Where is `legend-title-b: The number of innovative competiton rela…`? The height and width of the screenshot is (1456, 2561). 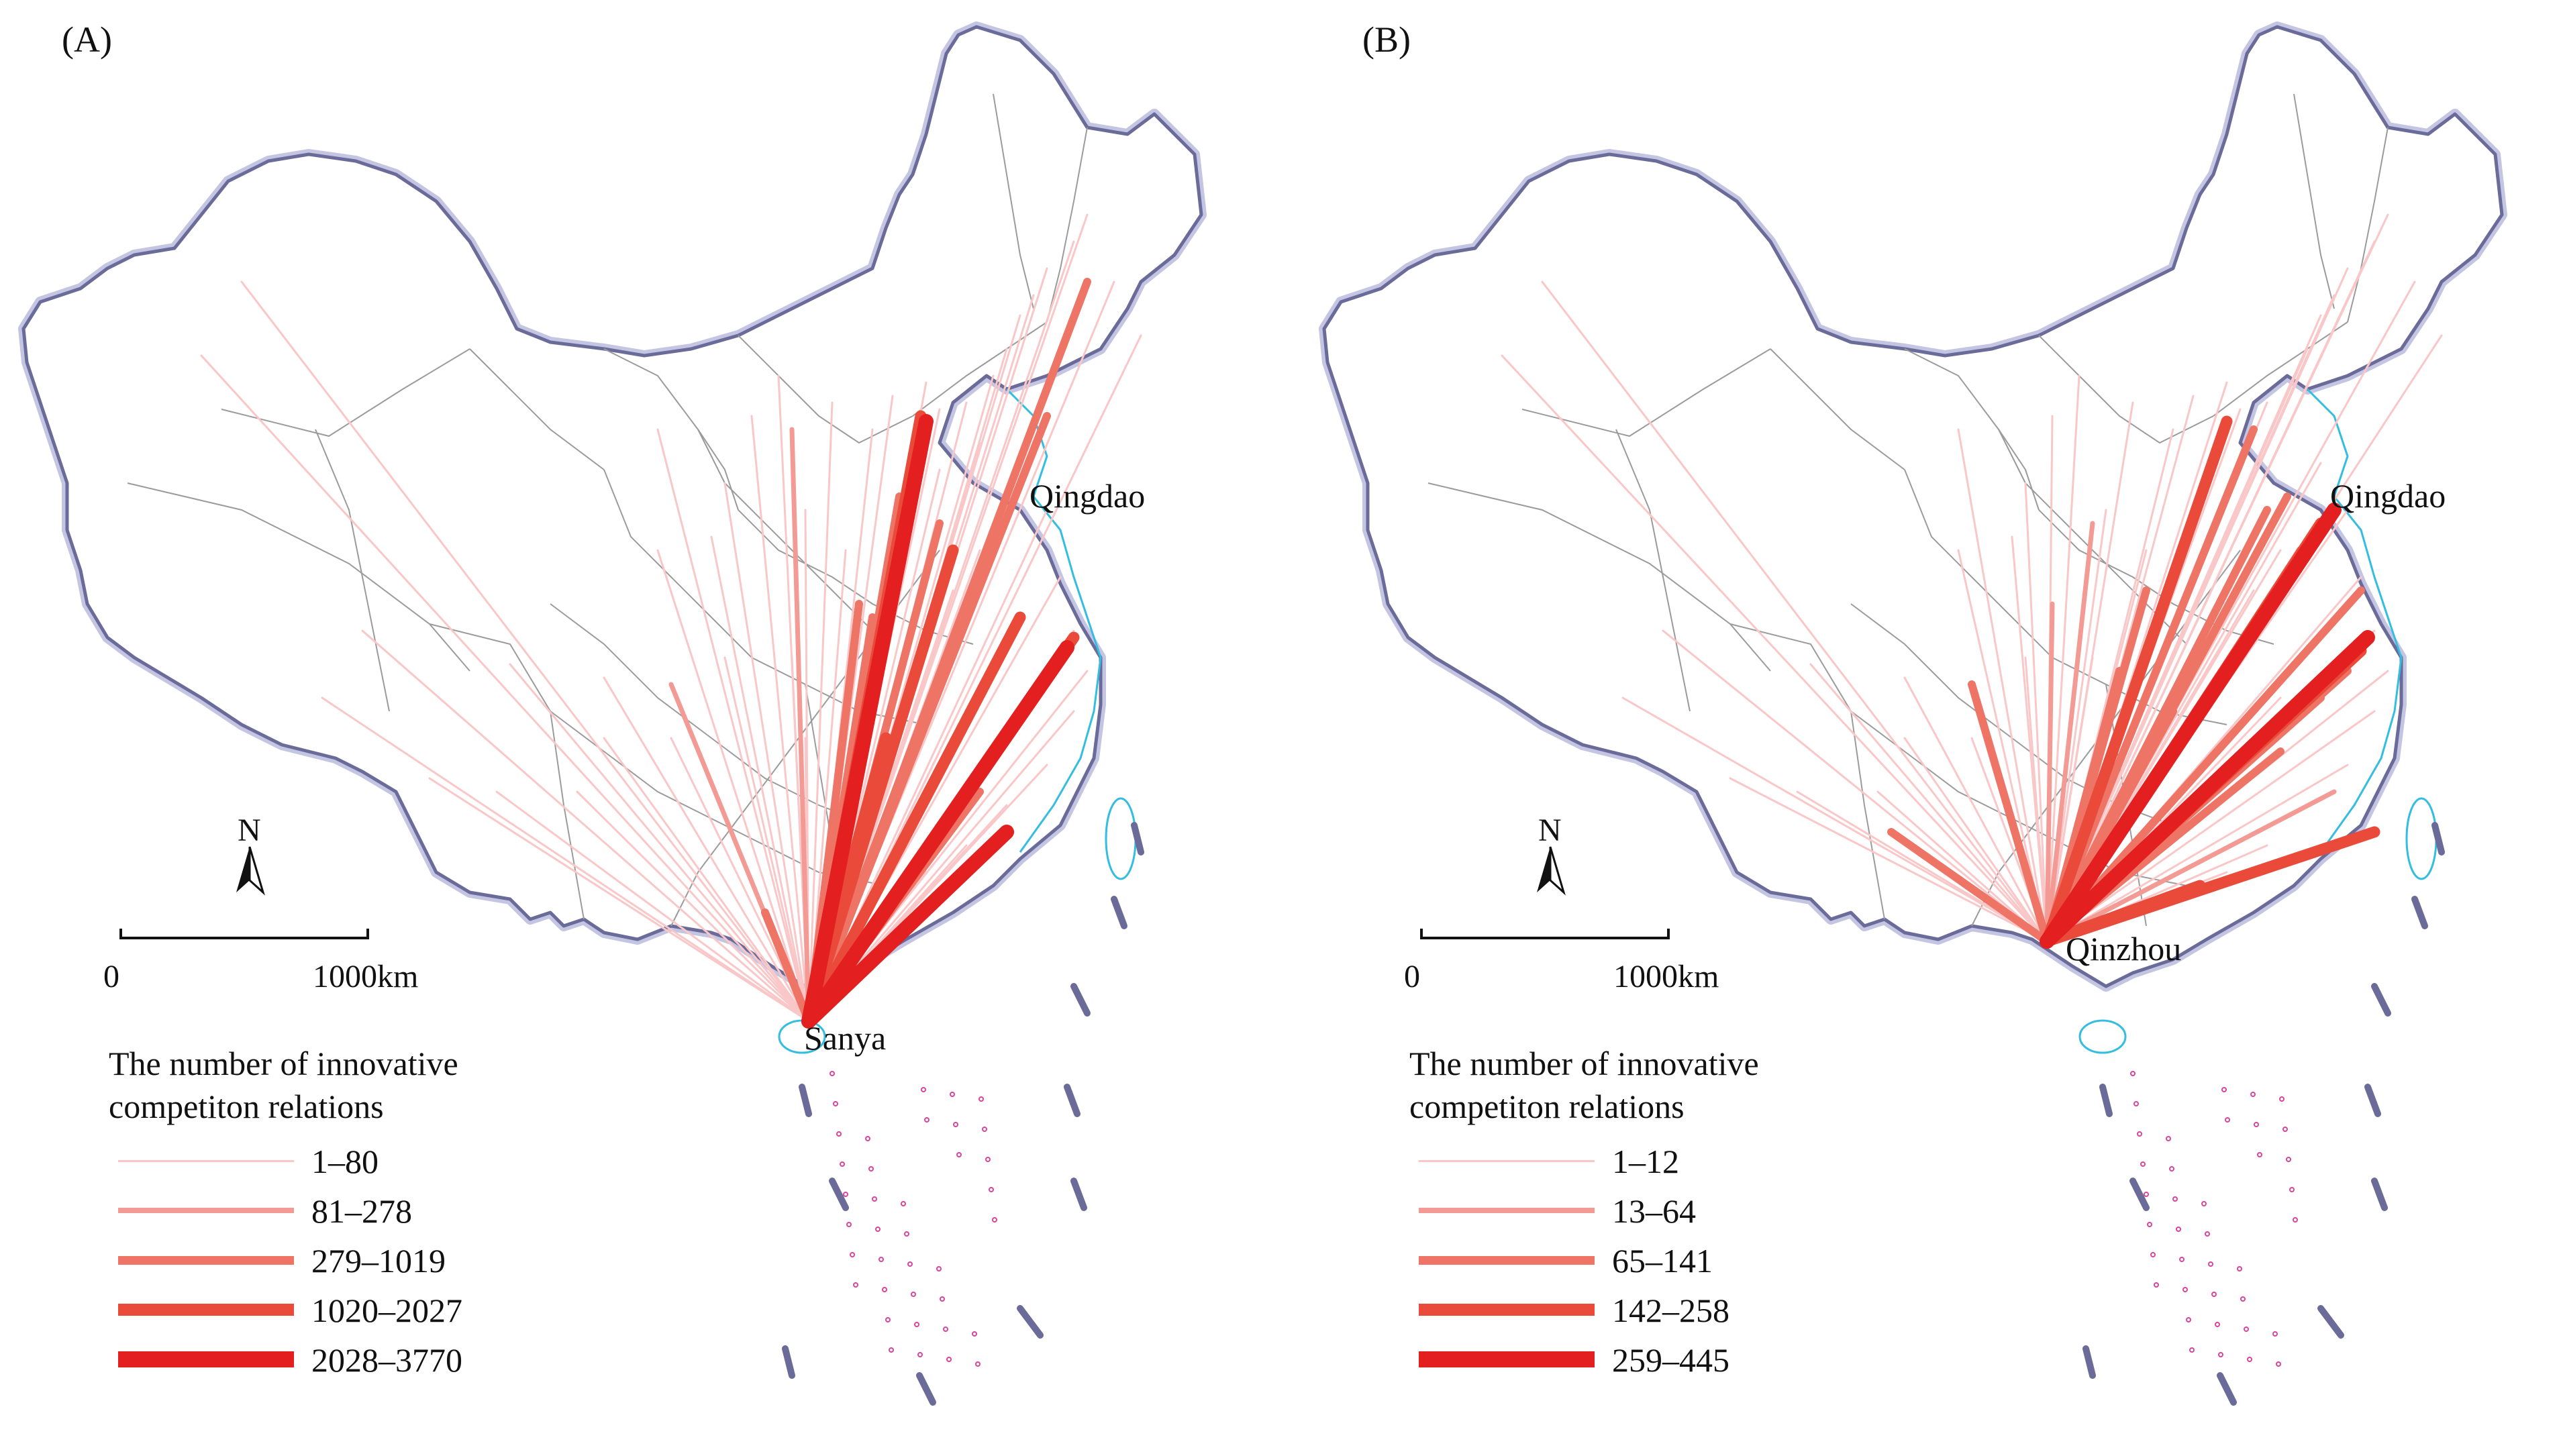 legend-title-b: The number of innovative competiton rela… is located at coordinates (1584, 1085).